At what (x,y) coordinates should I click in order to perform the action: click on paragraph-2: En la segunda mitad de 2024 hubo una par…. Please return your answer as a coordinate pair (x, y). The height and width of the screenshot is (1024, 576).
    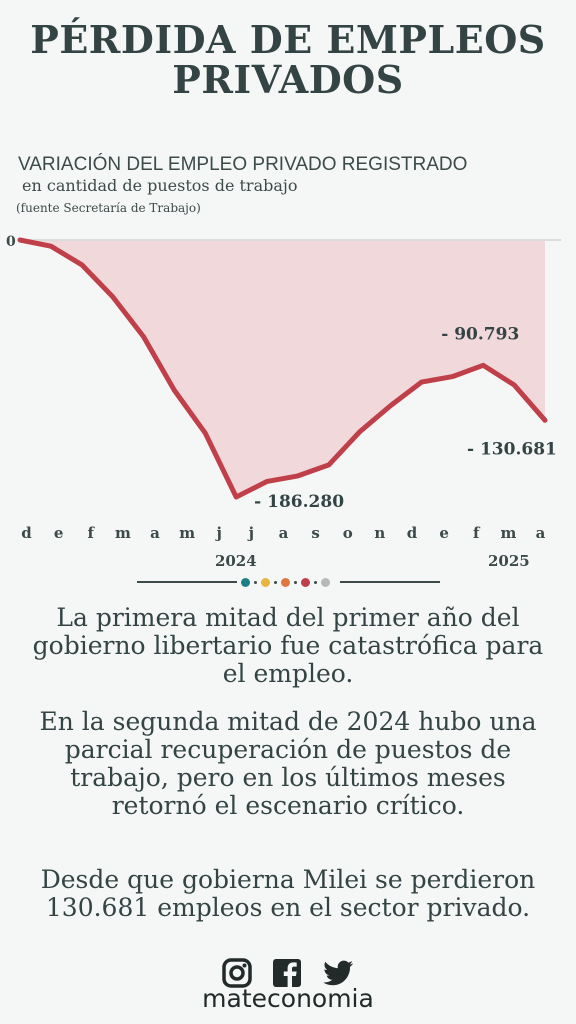
    Looking at the image, I should click on (288, 763).